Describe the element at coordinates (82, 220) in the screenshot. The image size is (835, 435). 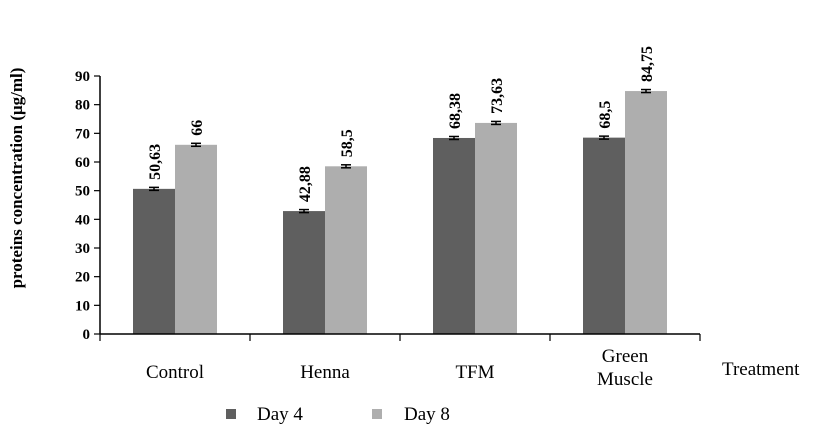
I see `y-tick-label: 40` at that location.